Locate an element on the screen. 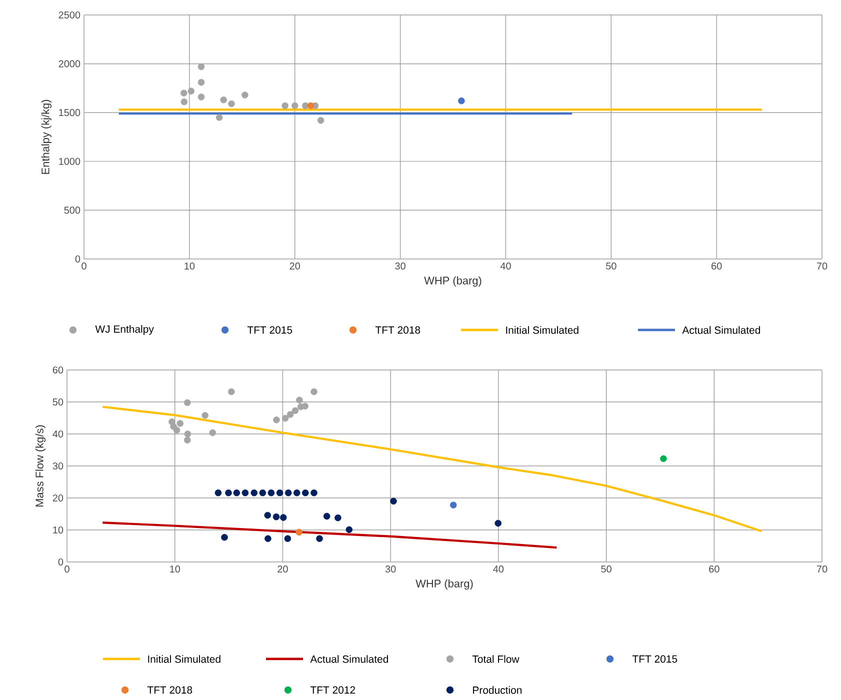 The image size is (841, 700). y-tick-label: 40 is located at coordinates (58, 434).